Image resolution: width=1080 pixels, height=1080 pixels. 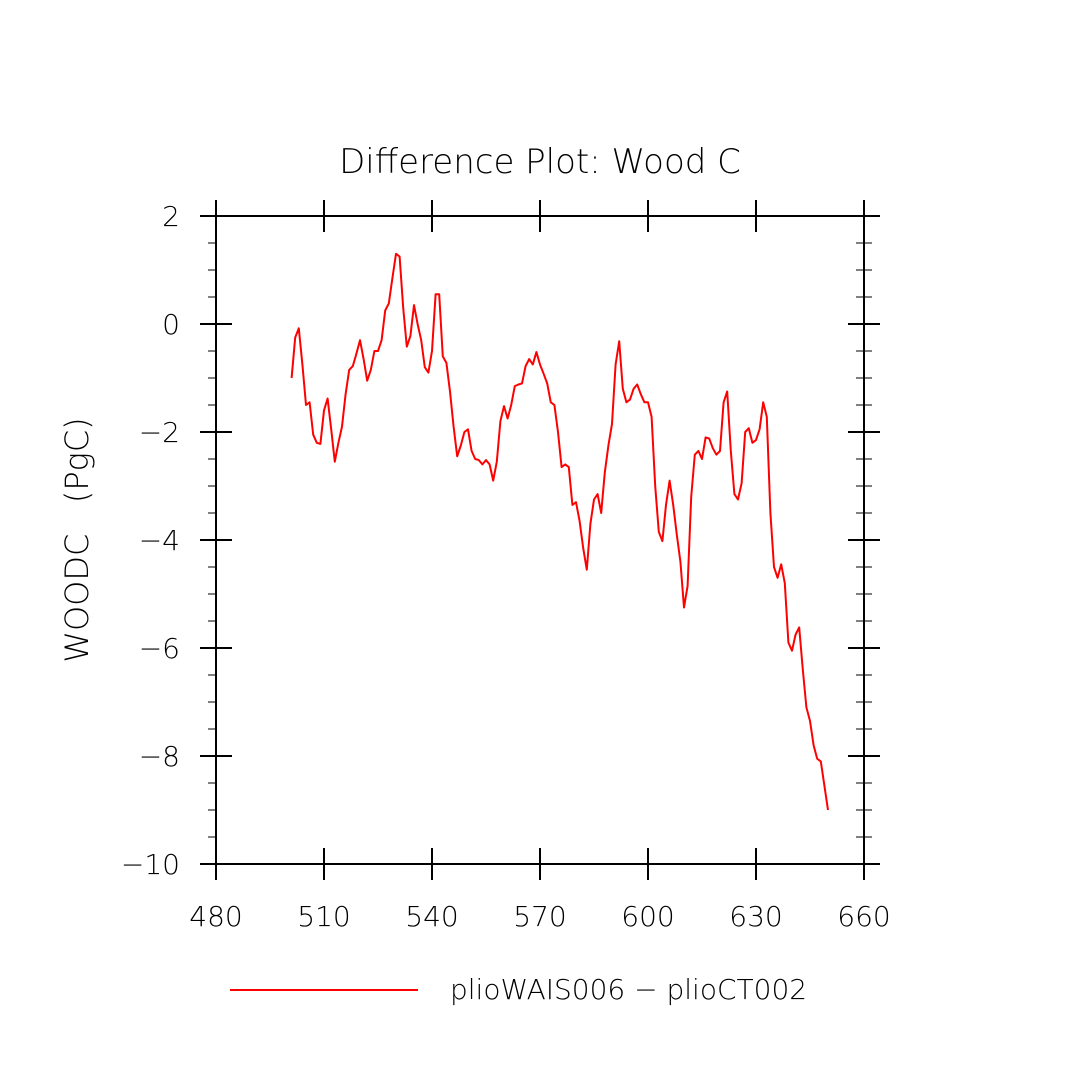 I want to click on x-tick-label: 570, so click(x=539, y=916).